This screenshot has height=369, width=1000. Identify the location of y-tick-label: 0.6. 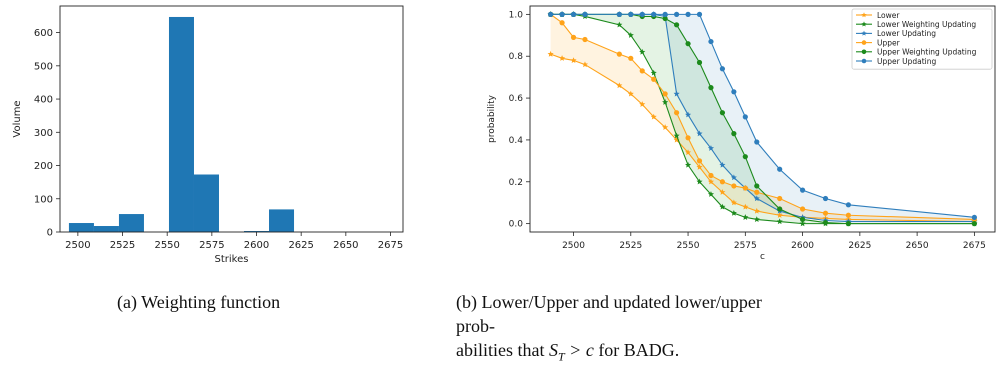
(516, 99).